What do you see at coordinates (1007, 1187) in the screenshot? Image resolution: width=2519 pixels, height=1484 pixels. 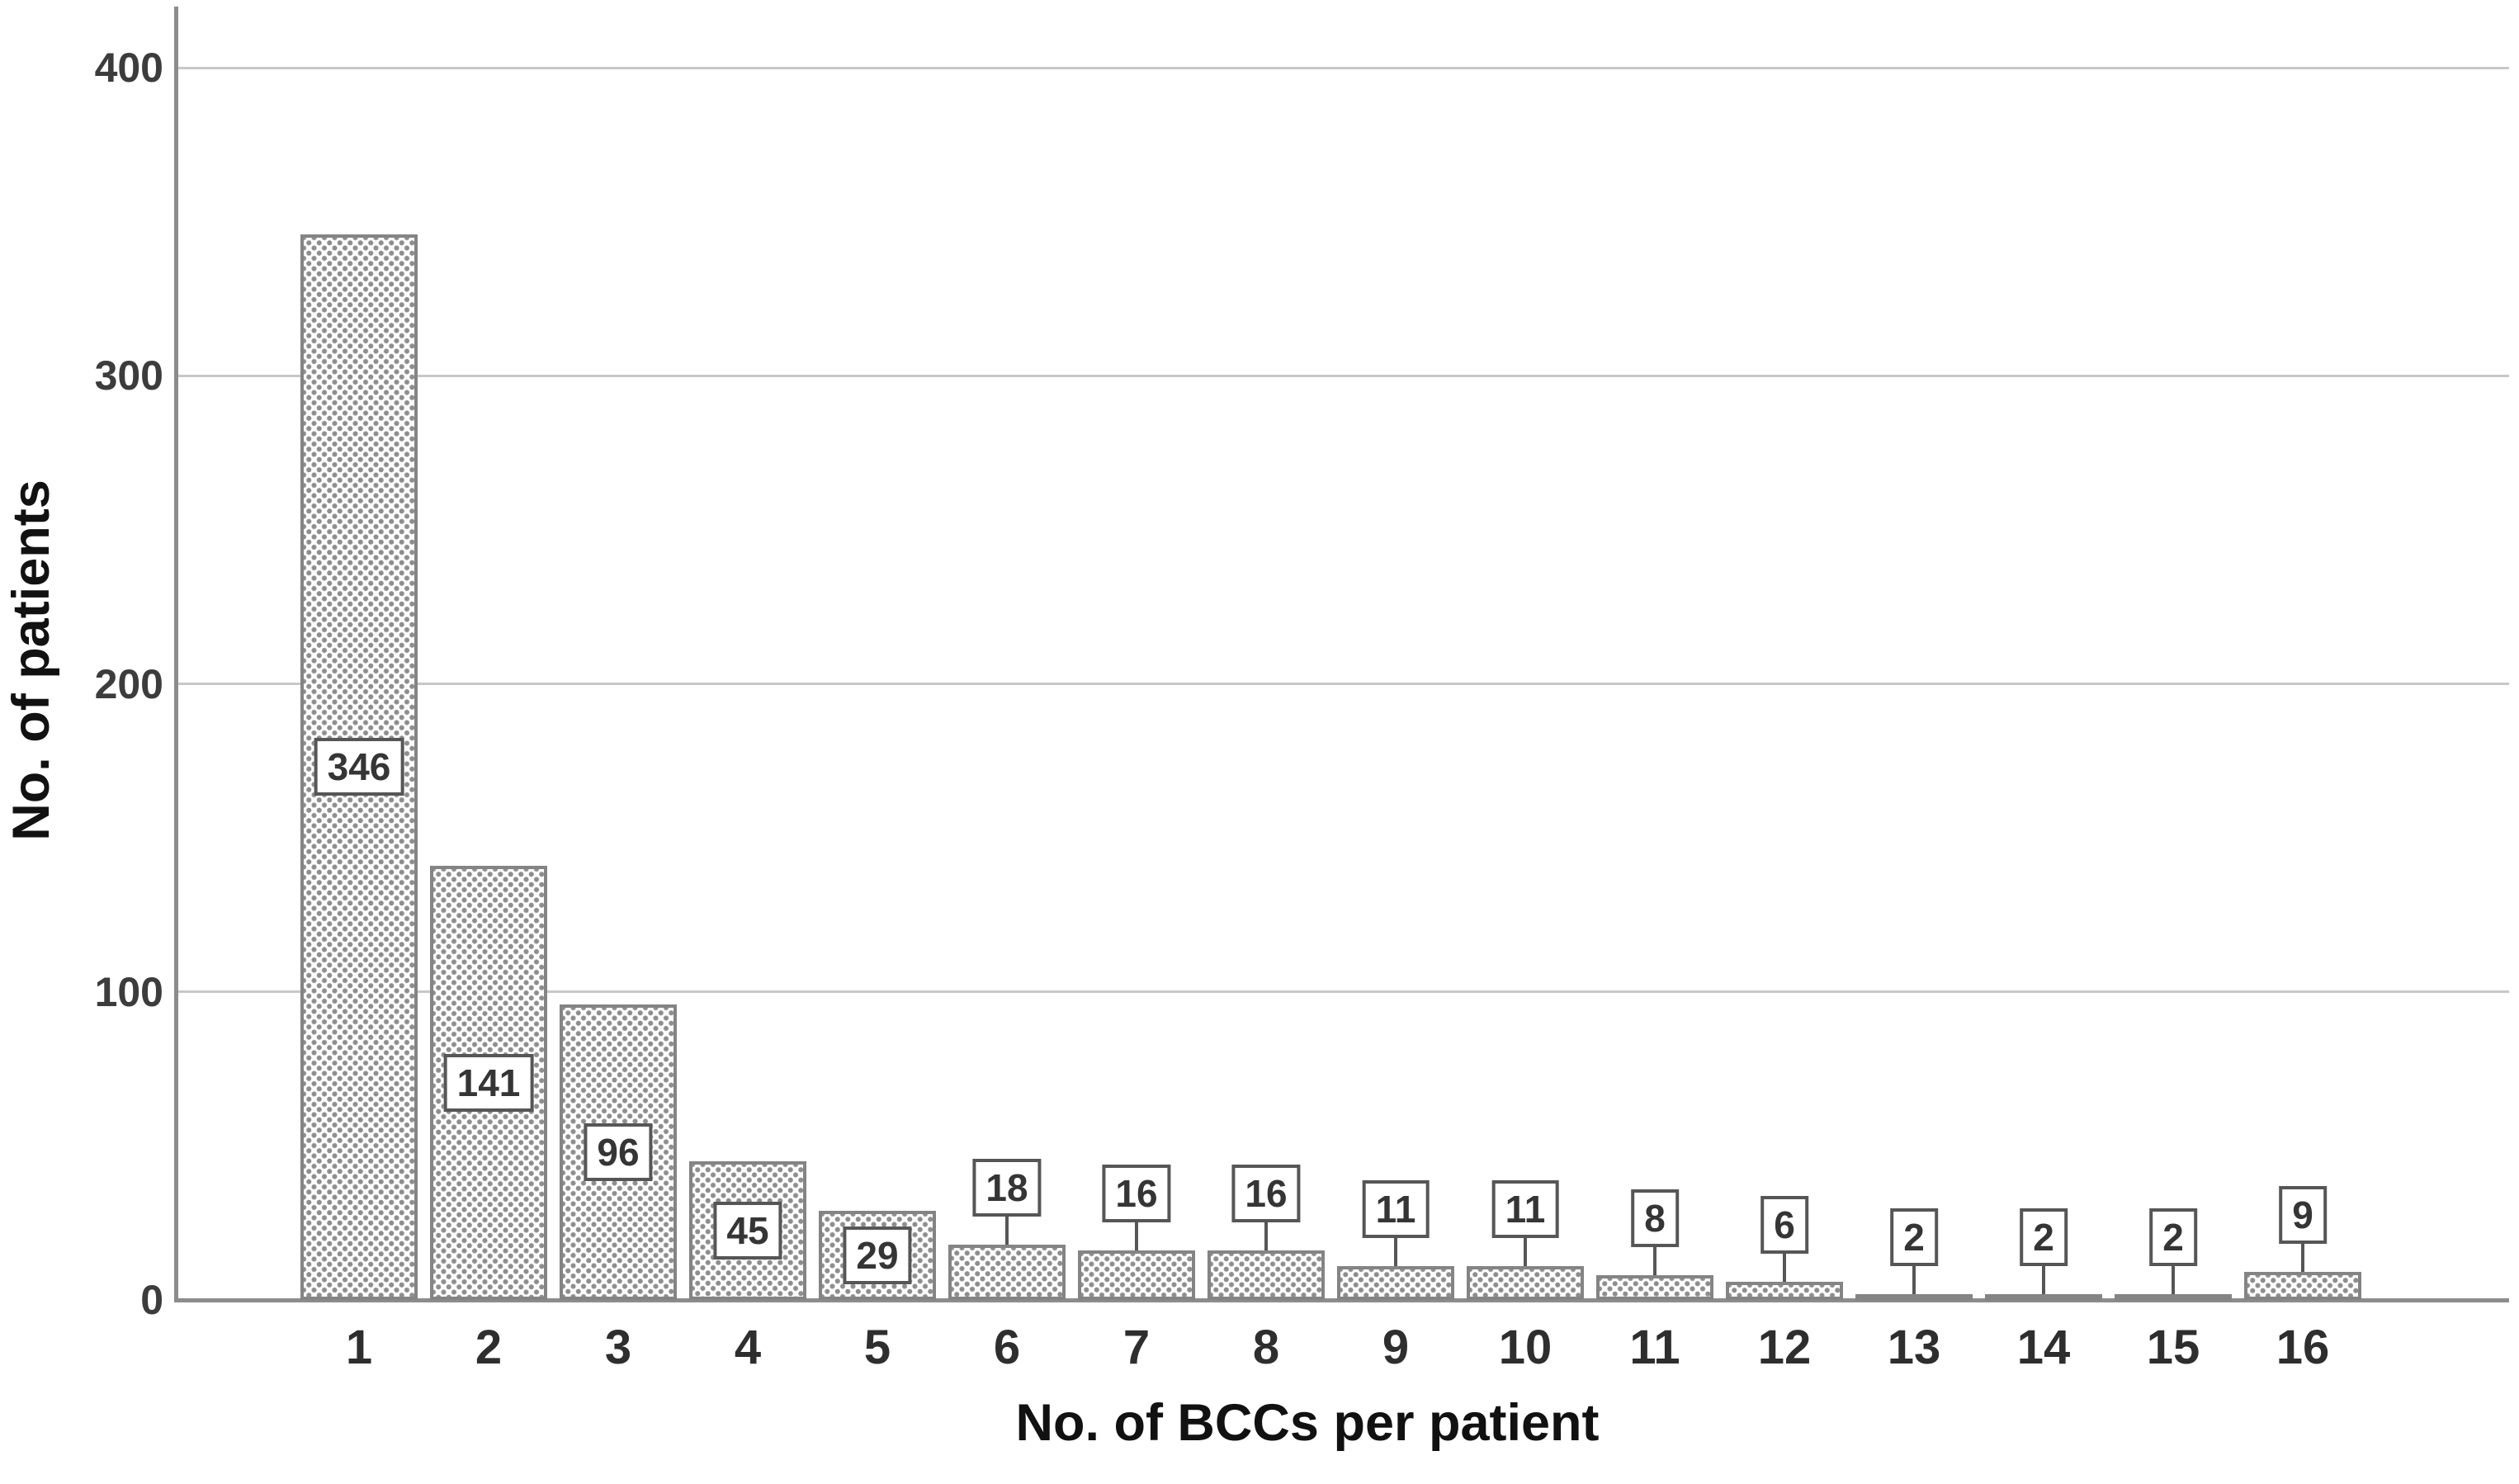 I see `bar-value-label: 18` at bounding box center [1007, 1187].